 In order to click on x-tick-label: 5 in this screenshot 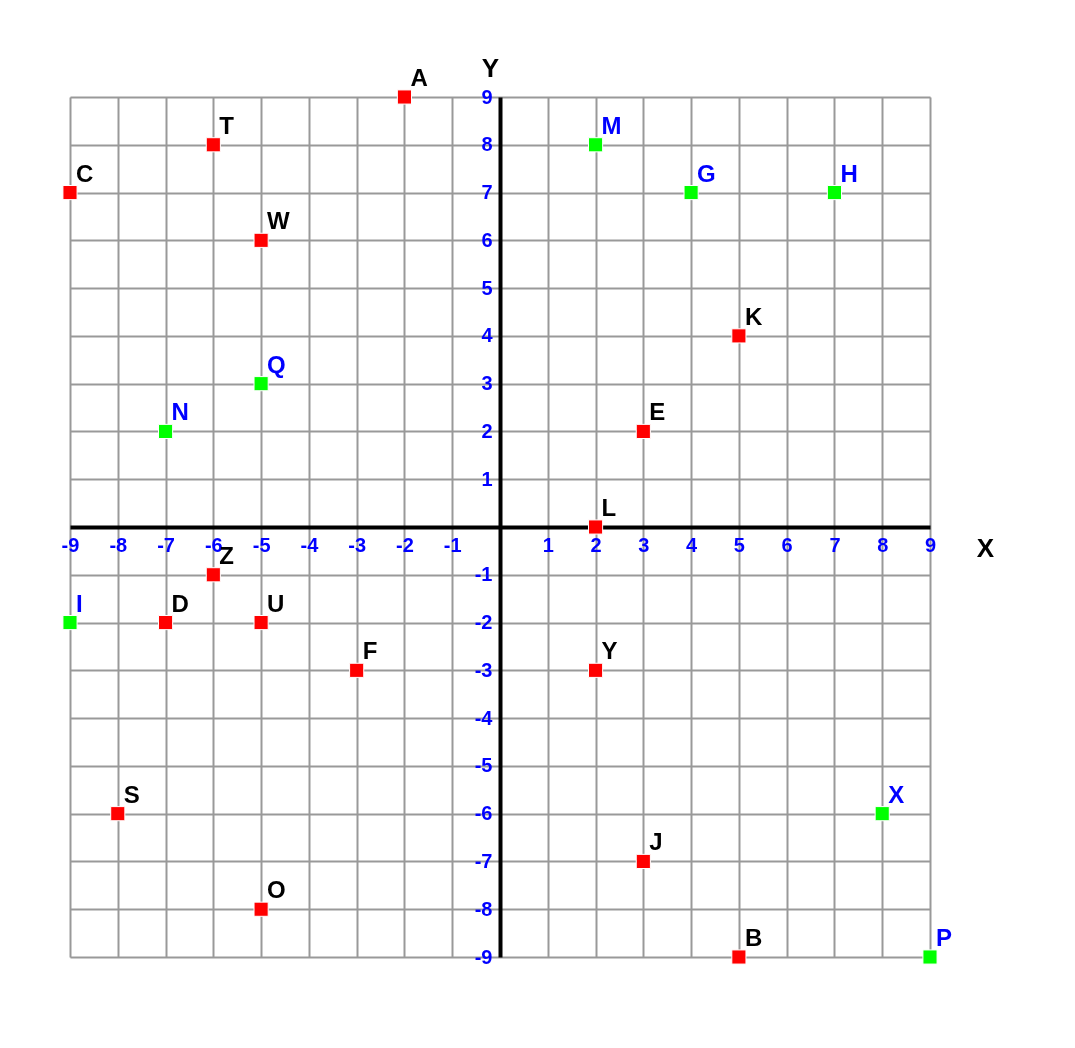, I will do `click(739, 544)`.